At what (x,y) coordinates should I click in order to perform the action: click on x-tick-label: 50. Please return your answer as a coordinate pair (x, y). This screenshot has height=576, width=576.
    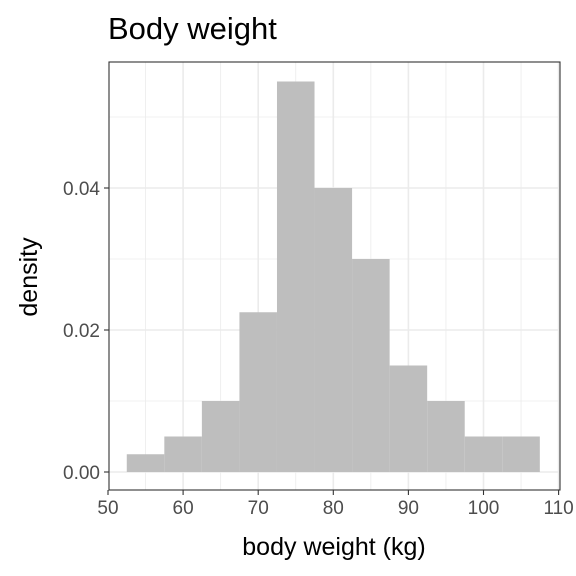
    Looking at the image, I should click on (107, 508).